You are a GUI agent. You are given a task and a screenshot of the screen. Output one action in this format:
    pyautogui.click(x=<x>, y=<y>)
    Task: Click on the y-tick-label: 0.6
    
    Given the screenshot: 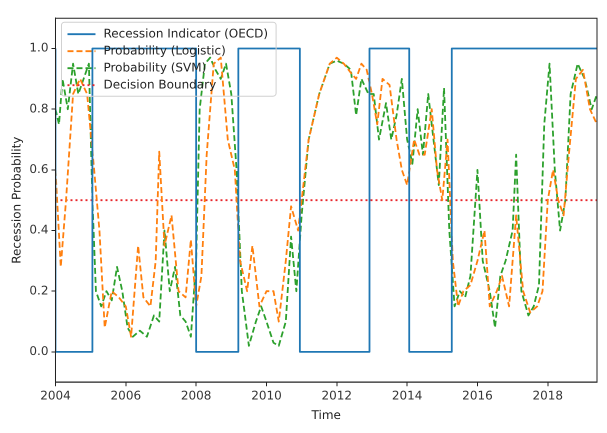 What is the action you would take?
    pyautogui.click(x=38, y=169)
    